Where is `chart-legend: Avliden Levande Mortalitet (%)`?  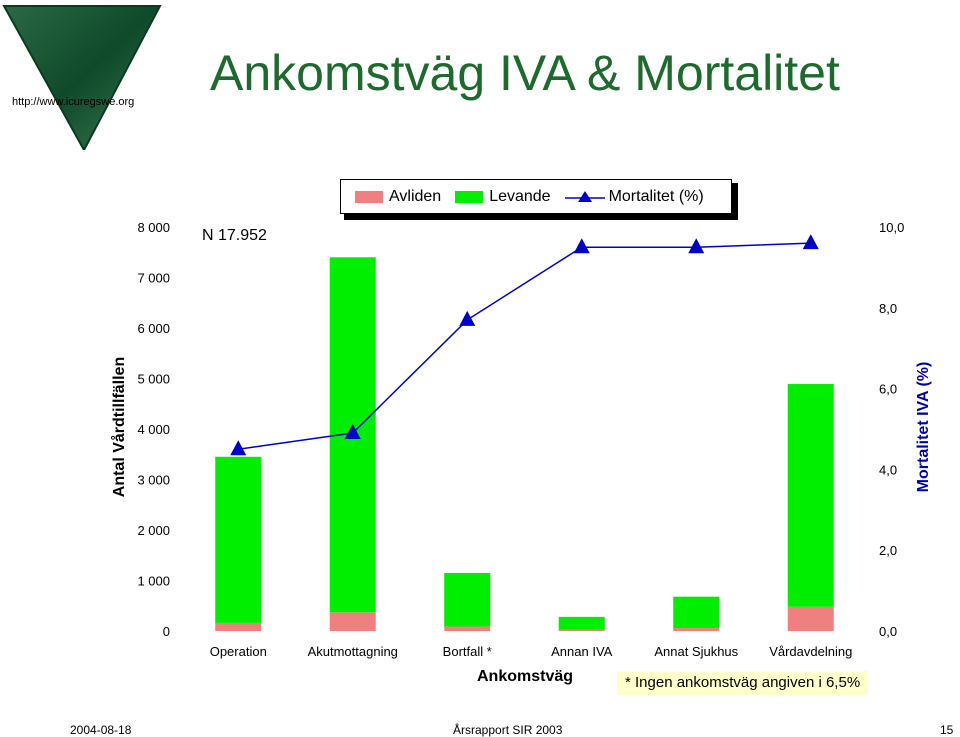
chart-legend: Avliden Levande Mortalitet (%) is located at coordinates (536, 196).